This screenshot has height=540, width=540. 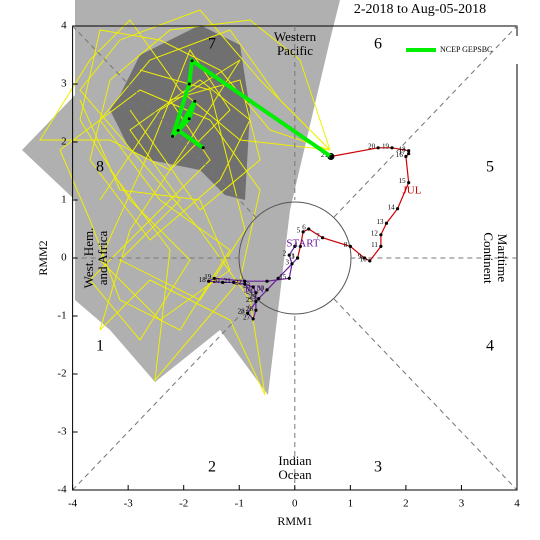 I want to click on phase-number: 2, so click(x=212, y=467).